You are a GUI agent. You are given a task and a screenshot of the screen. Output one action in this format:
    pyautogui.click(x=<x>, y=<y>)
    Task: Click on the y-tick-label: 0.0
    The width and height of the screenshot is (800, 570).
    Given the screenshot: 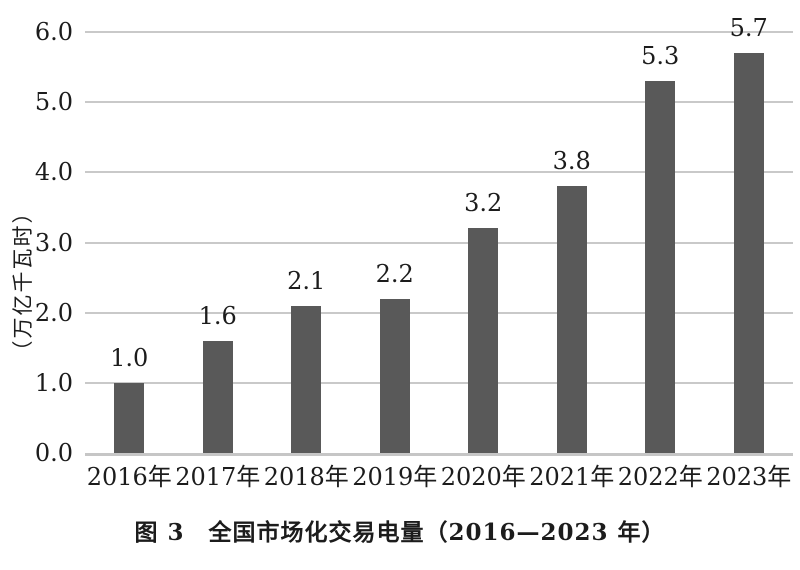 What is the action you would take?
    pyautogui.click(x=53, y=453)
    